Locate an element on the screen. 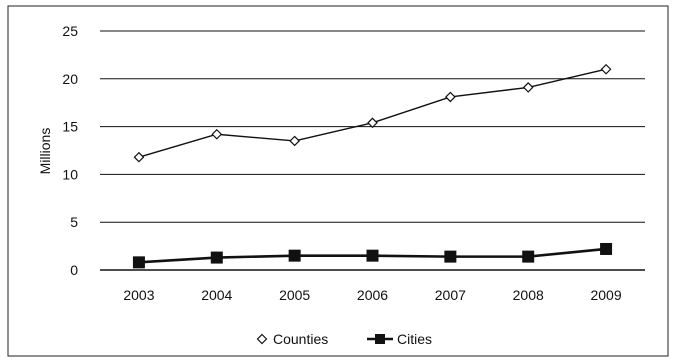  legend-label: Cities is located at coordinates (414, 339).